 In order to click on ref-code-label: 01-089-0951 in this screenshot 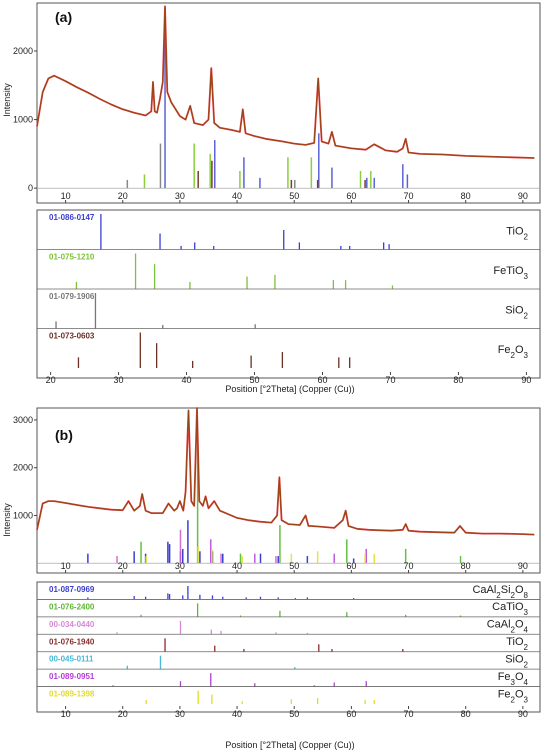, I will do `click(72, 676)`.